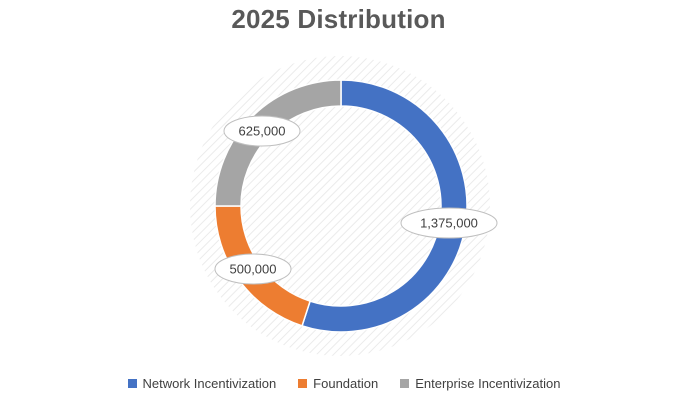  I want to click on data-label-bubble-enterprise, so click(262, 131).